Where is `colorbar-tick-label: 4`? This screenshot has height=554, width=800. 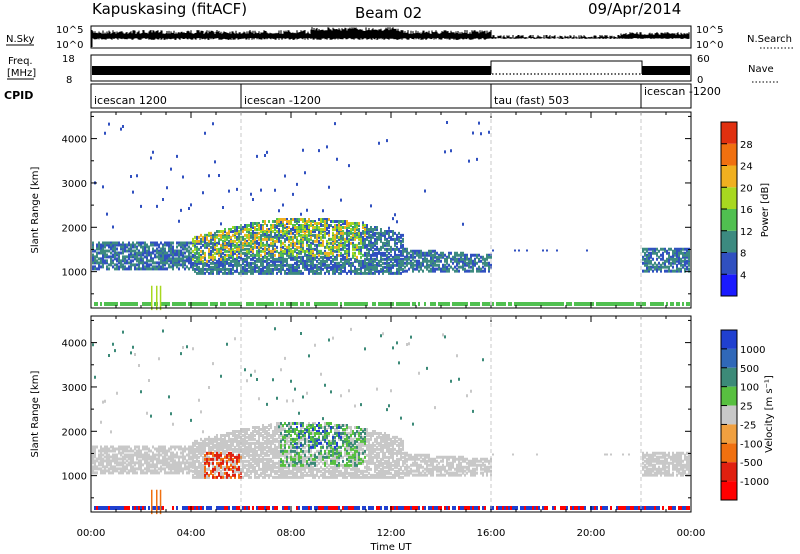 colorbar-tick-label: 4 is located at coordinates (743, 275).